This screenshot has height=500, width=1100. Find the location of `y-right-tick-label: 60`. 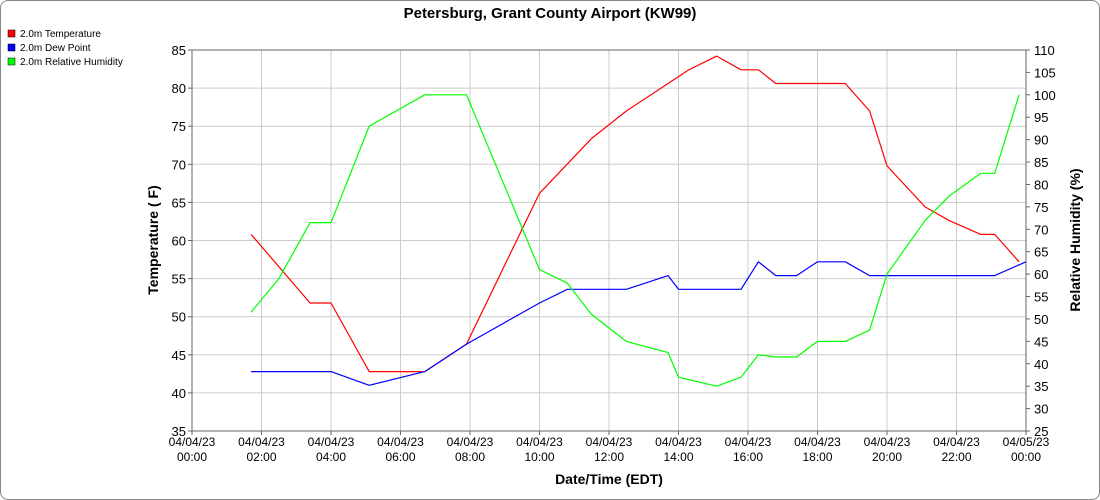

y-right-tick-label: 60 is located at coordinates (1041, 274).